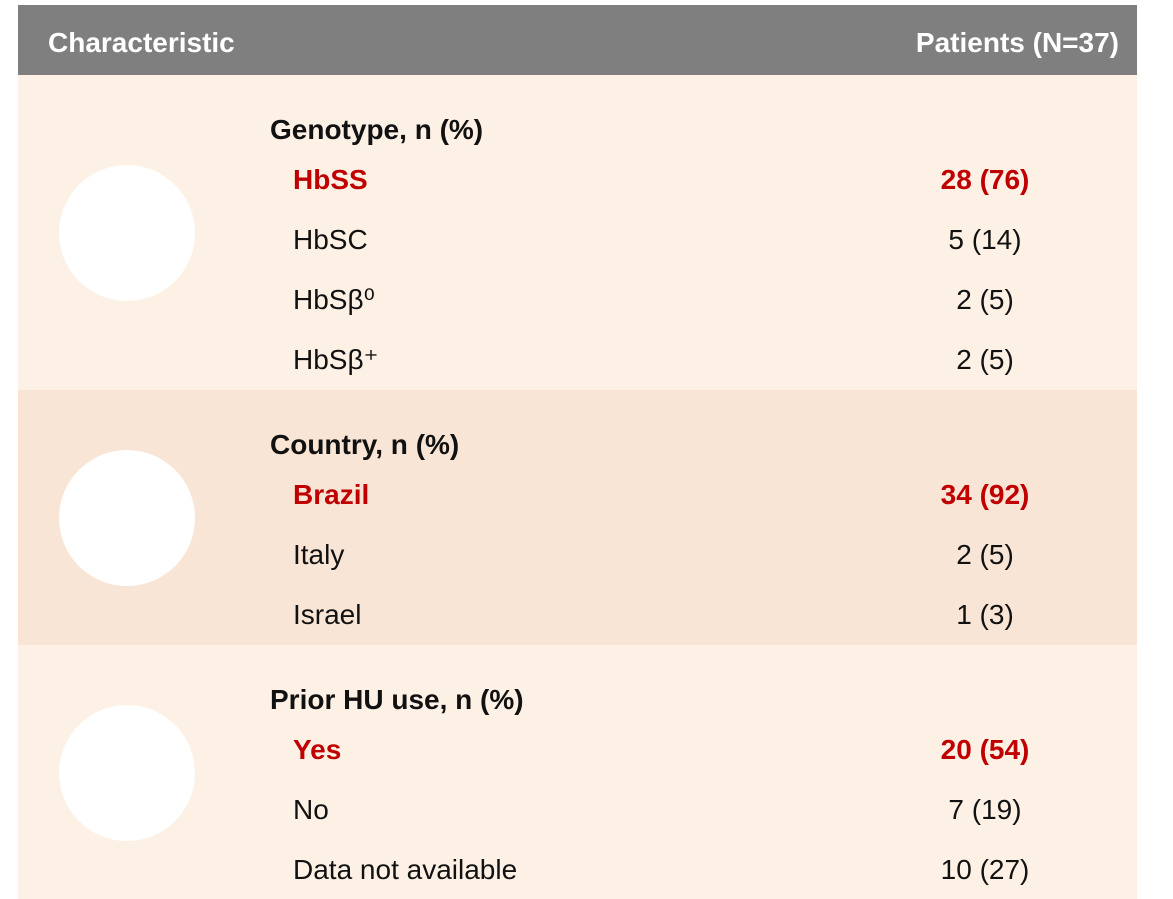 The height and width of the screenshot is (899, 1173). Describe the element at coordinates (397, 699) in the screenshot. I see `section-heading: Prior HU use, n (%)` at that location.